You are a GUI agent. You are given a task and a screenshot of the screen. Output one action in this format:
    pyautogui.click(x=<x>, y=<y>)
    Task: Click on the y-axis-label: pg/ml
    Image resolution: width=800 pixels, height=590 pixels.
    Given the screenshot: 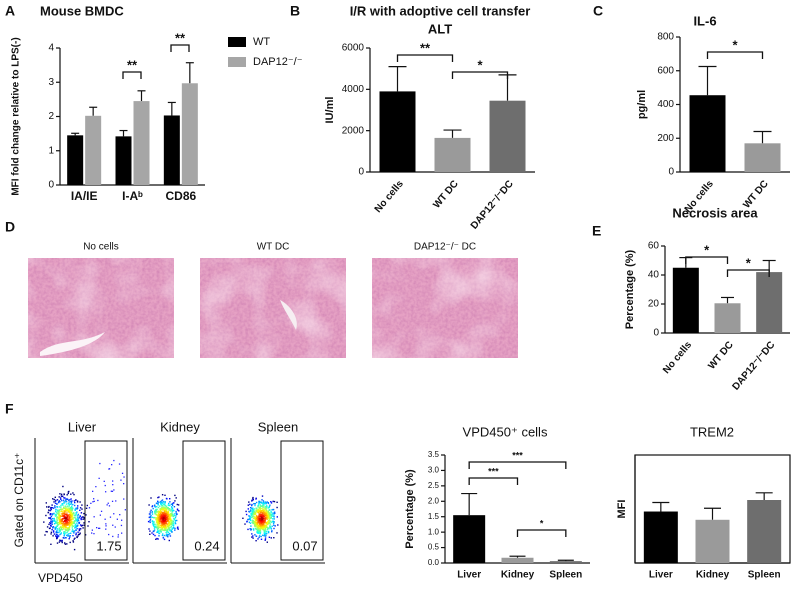 What is the action you would take?
    pyautogui.click(x=642, y=104)
    